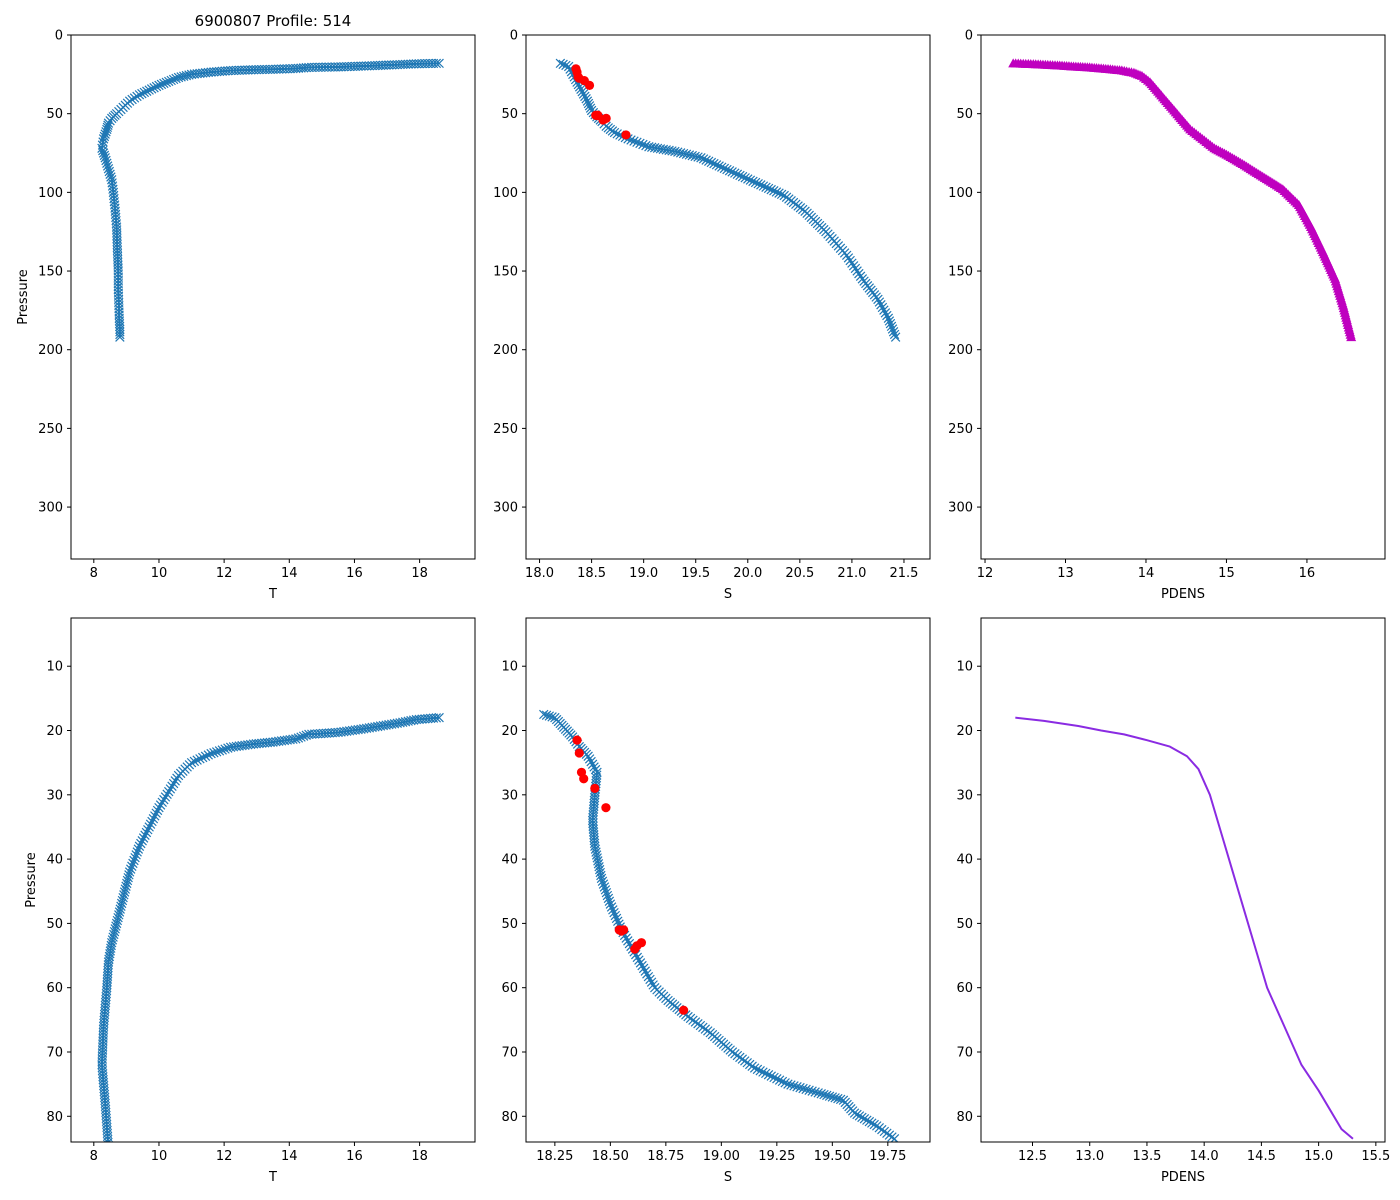 The height and width of the screenshot is (1200, 1400). I want to click on y-tick-label: 100, so click(50, 193).